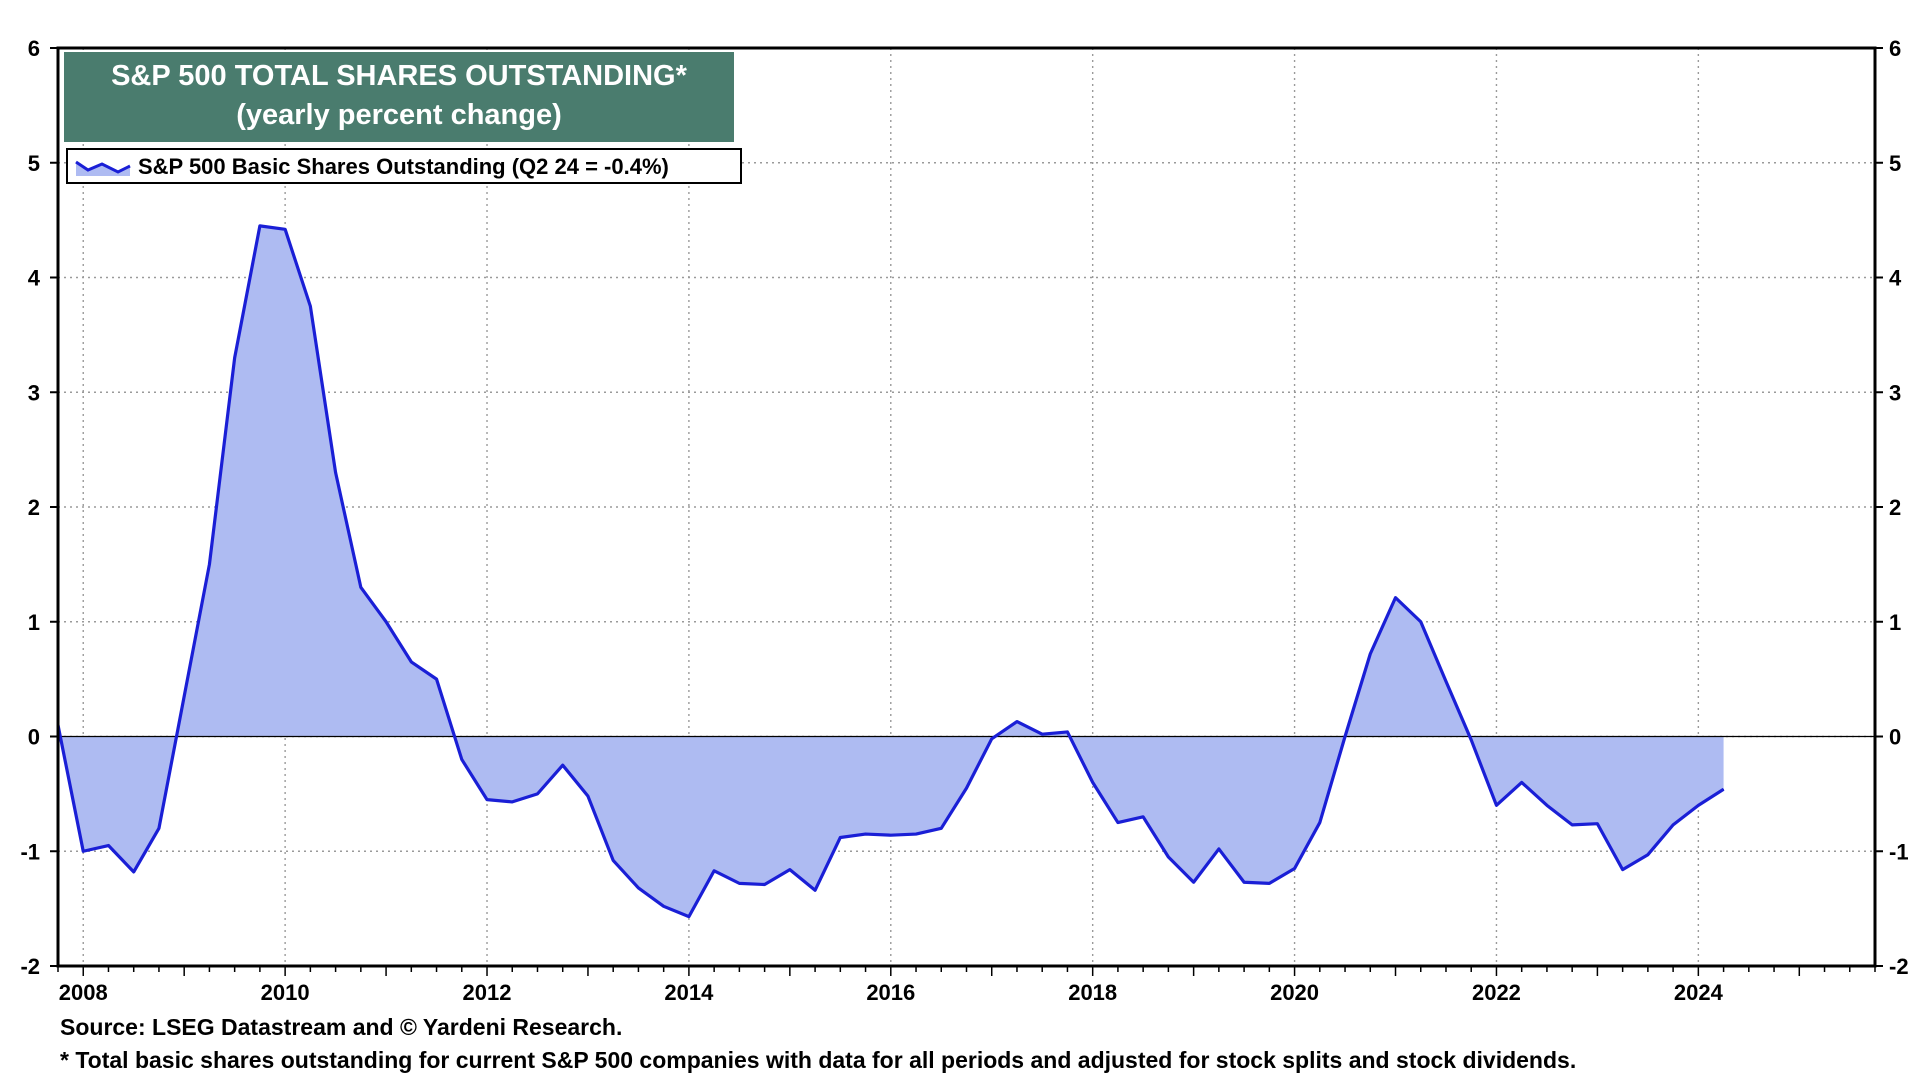  I want to click on x-tick-label: 2014, so click(689, 992).